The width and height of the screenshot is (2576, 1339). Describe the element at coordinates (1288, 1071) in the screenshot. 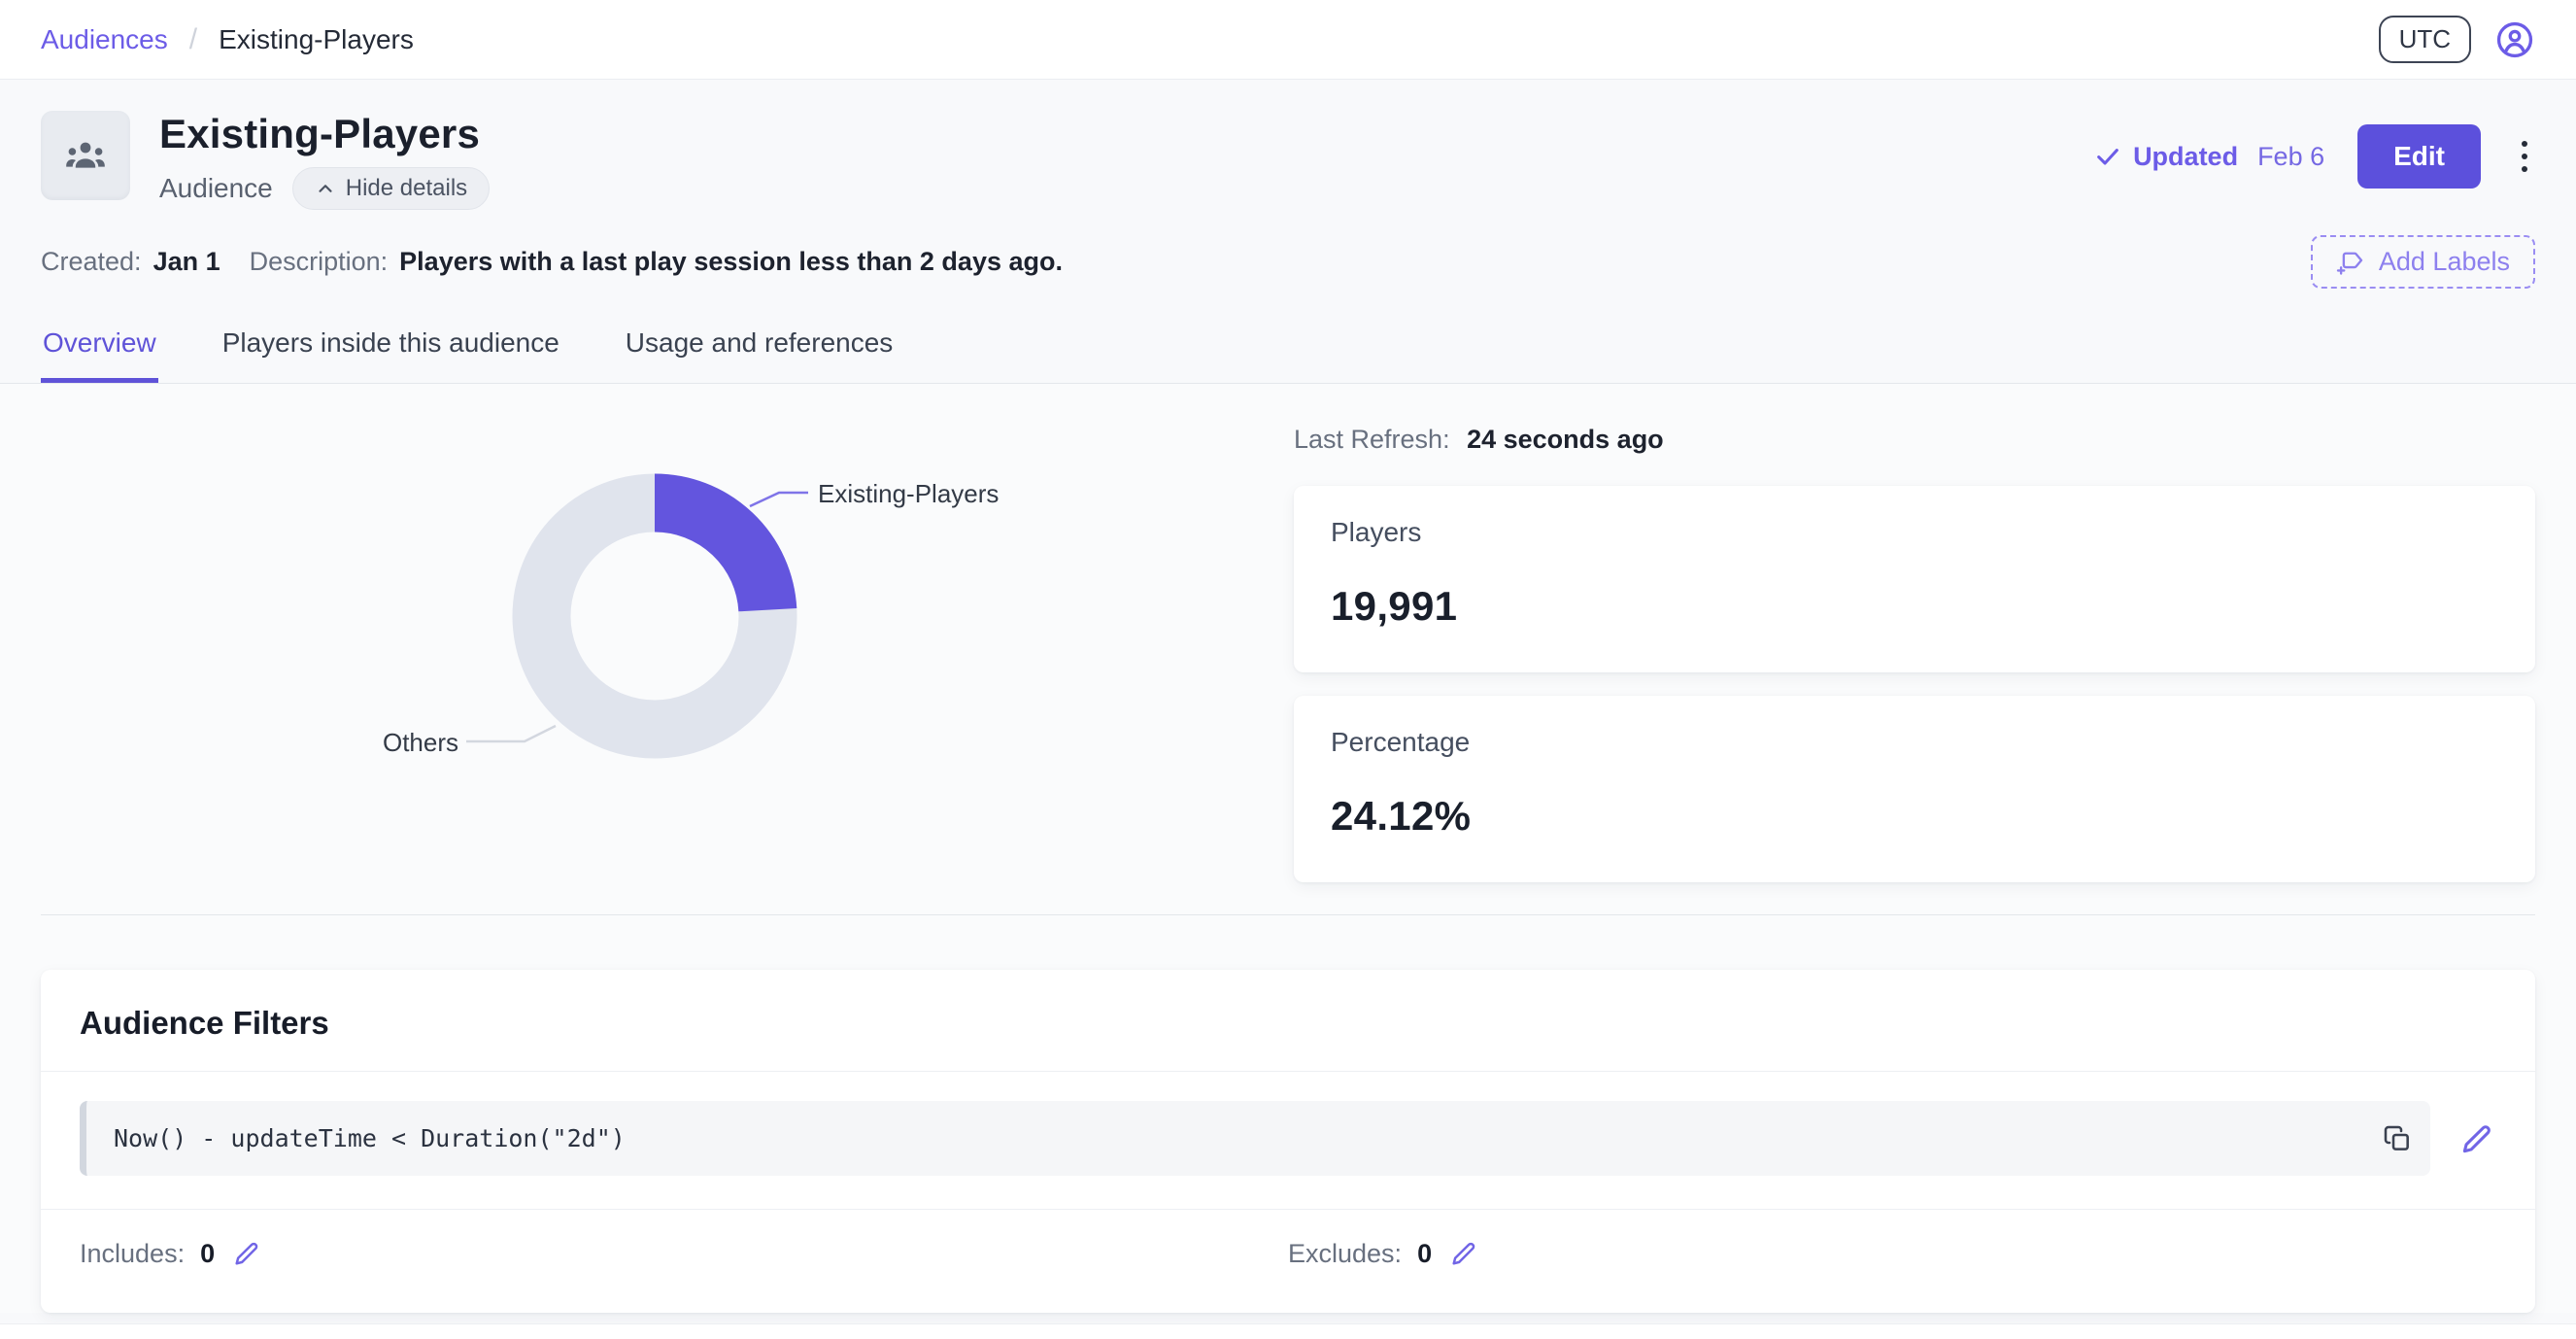

I see `filters-divider-top` at that location.